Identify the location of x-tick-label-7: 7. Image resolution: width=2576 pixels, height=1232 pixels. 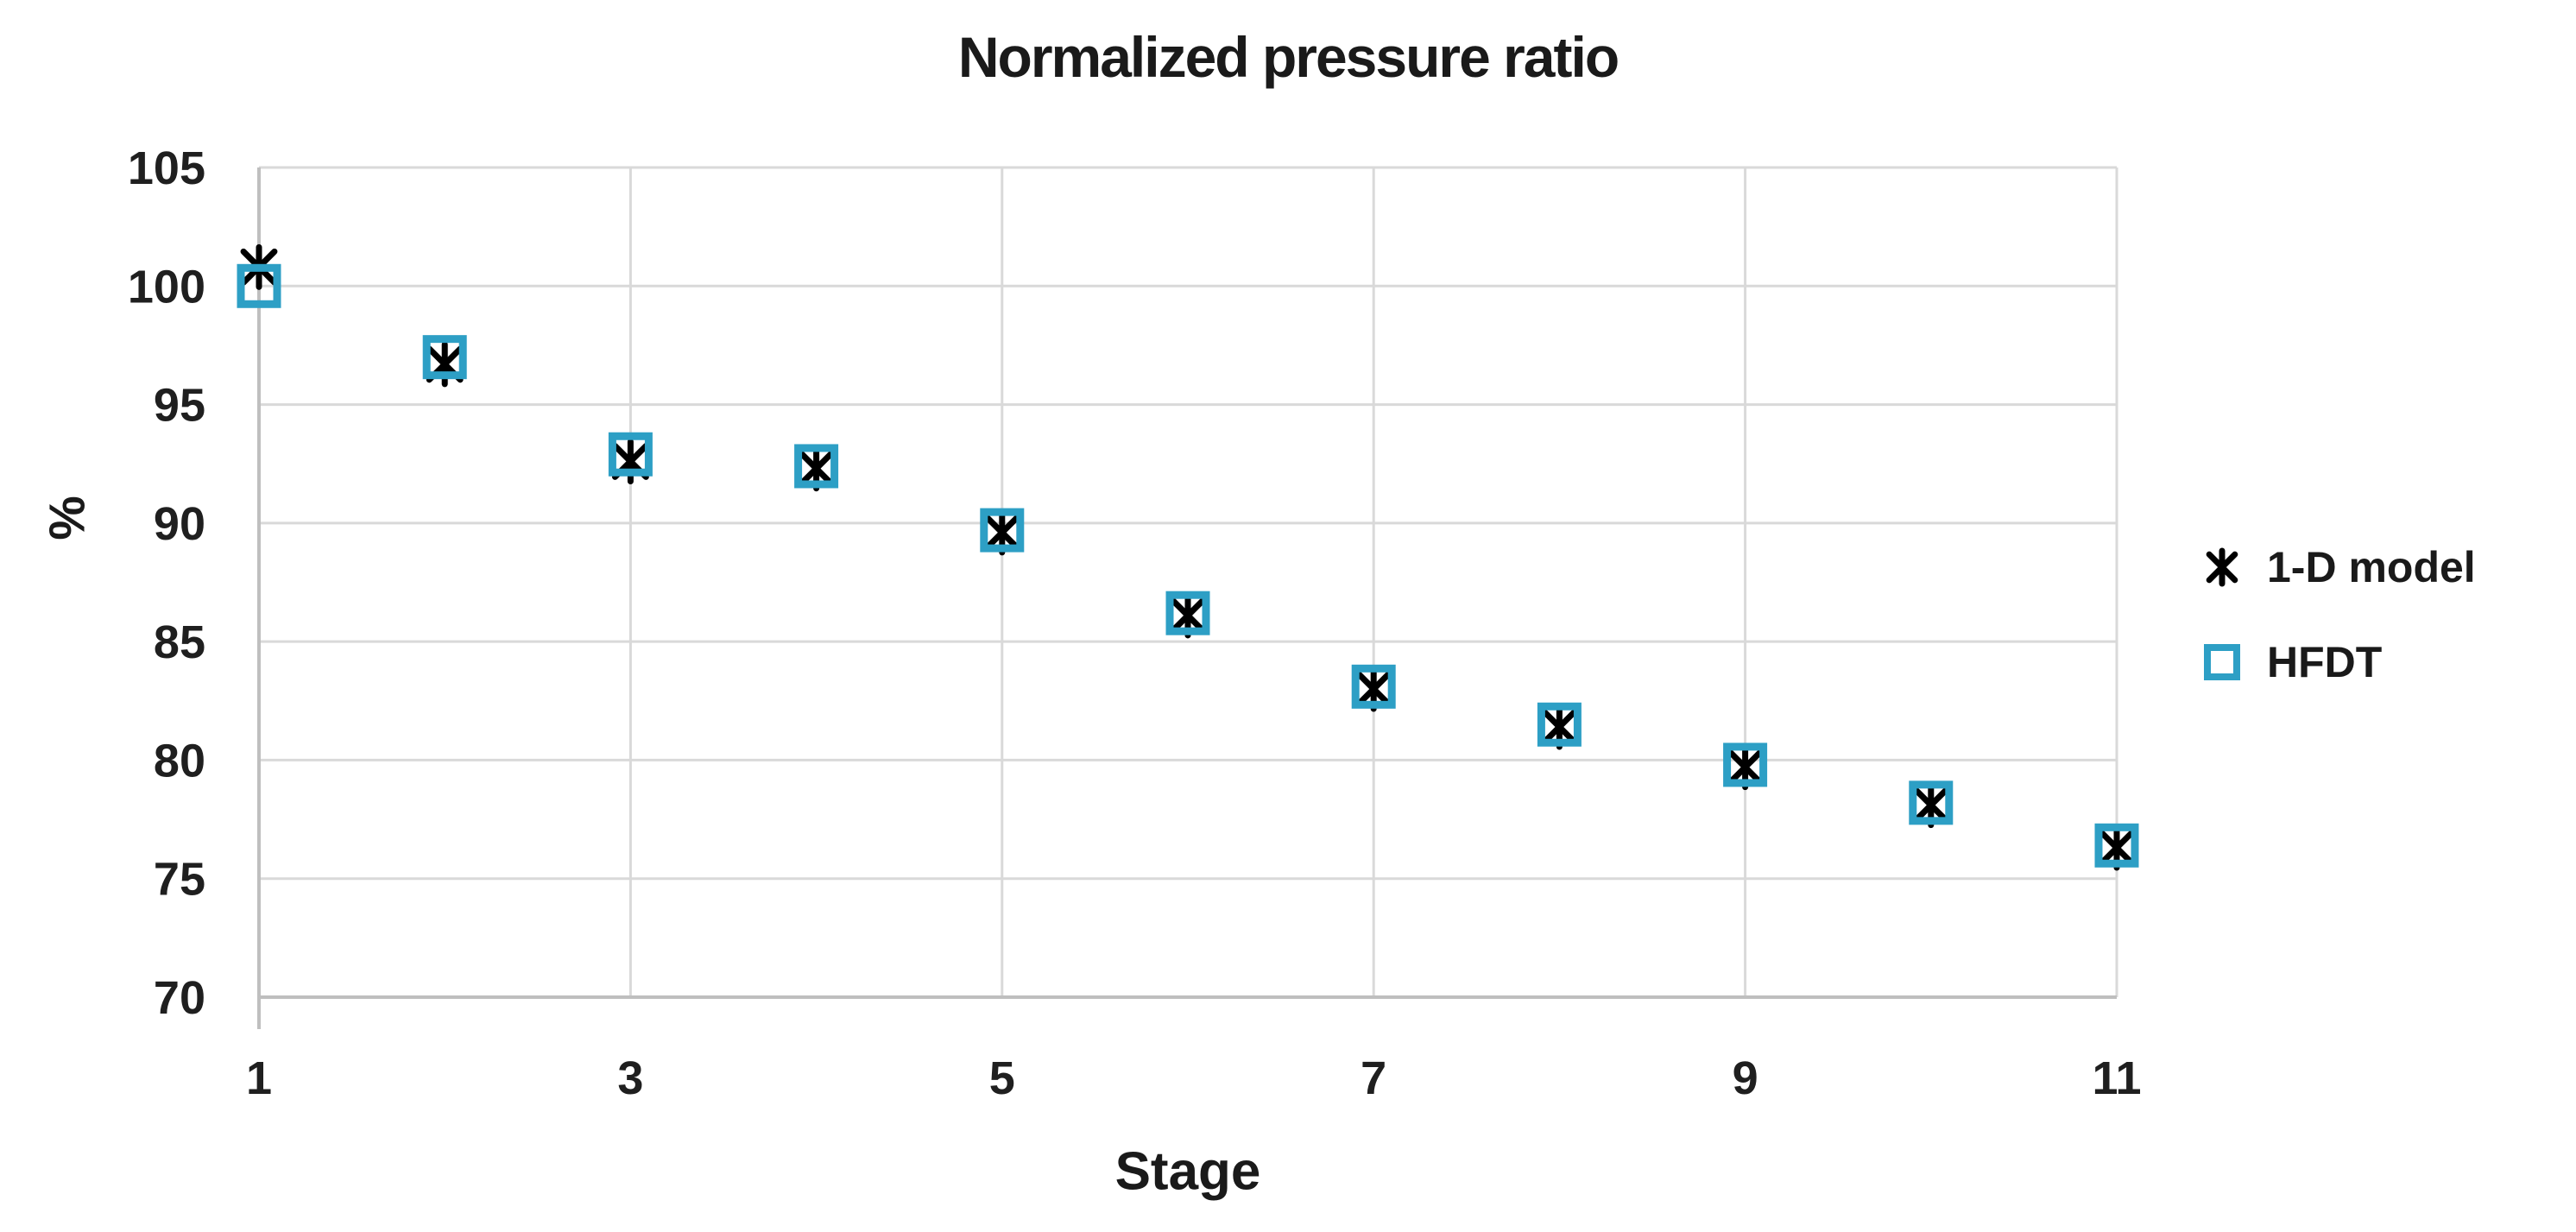
(1373, 1078).